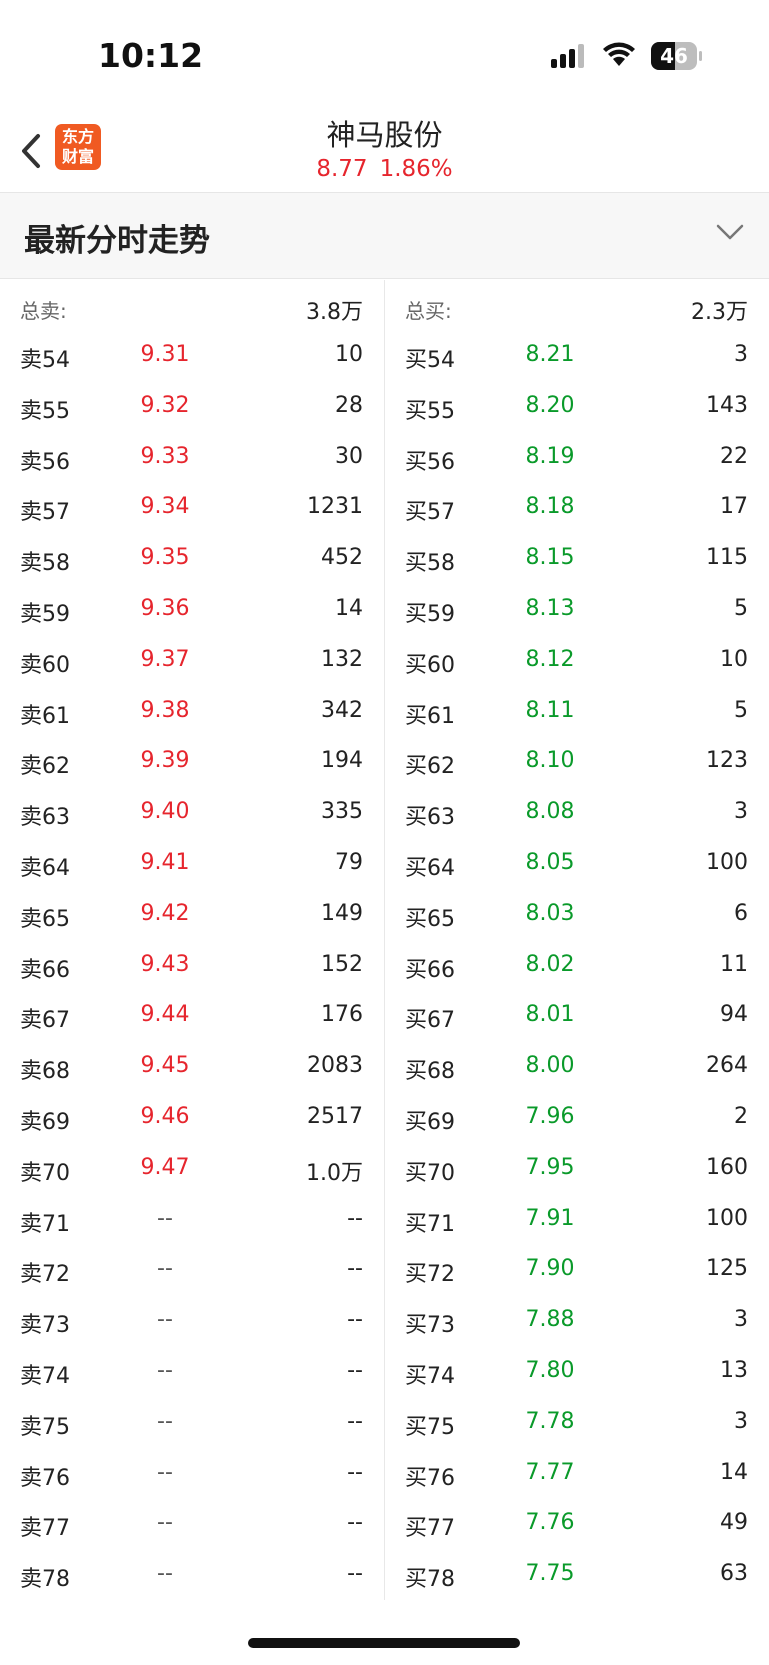  What do you see at coordinates (192, 1269) in the screenshot?
I see `sell-order-row: 卖72 -- --` at bounding box center [192, 1269].